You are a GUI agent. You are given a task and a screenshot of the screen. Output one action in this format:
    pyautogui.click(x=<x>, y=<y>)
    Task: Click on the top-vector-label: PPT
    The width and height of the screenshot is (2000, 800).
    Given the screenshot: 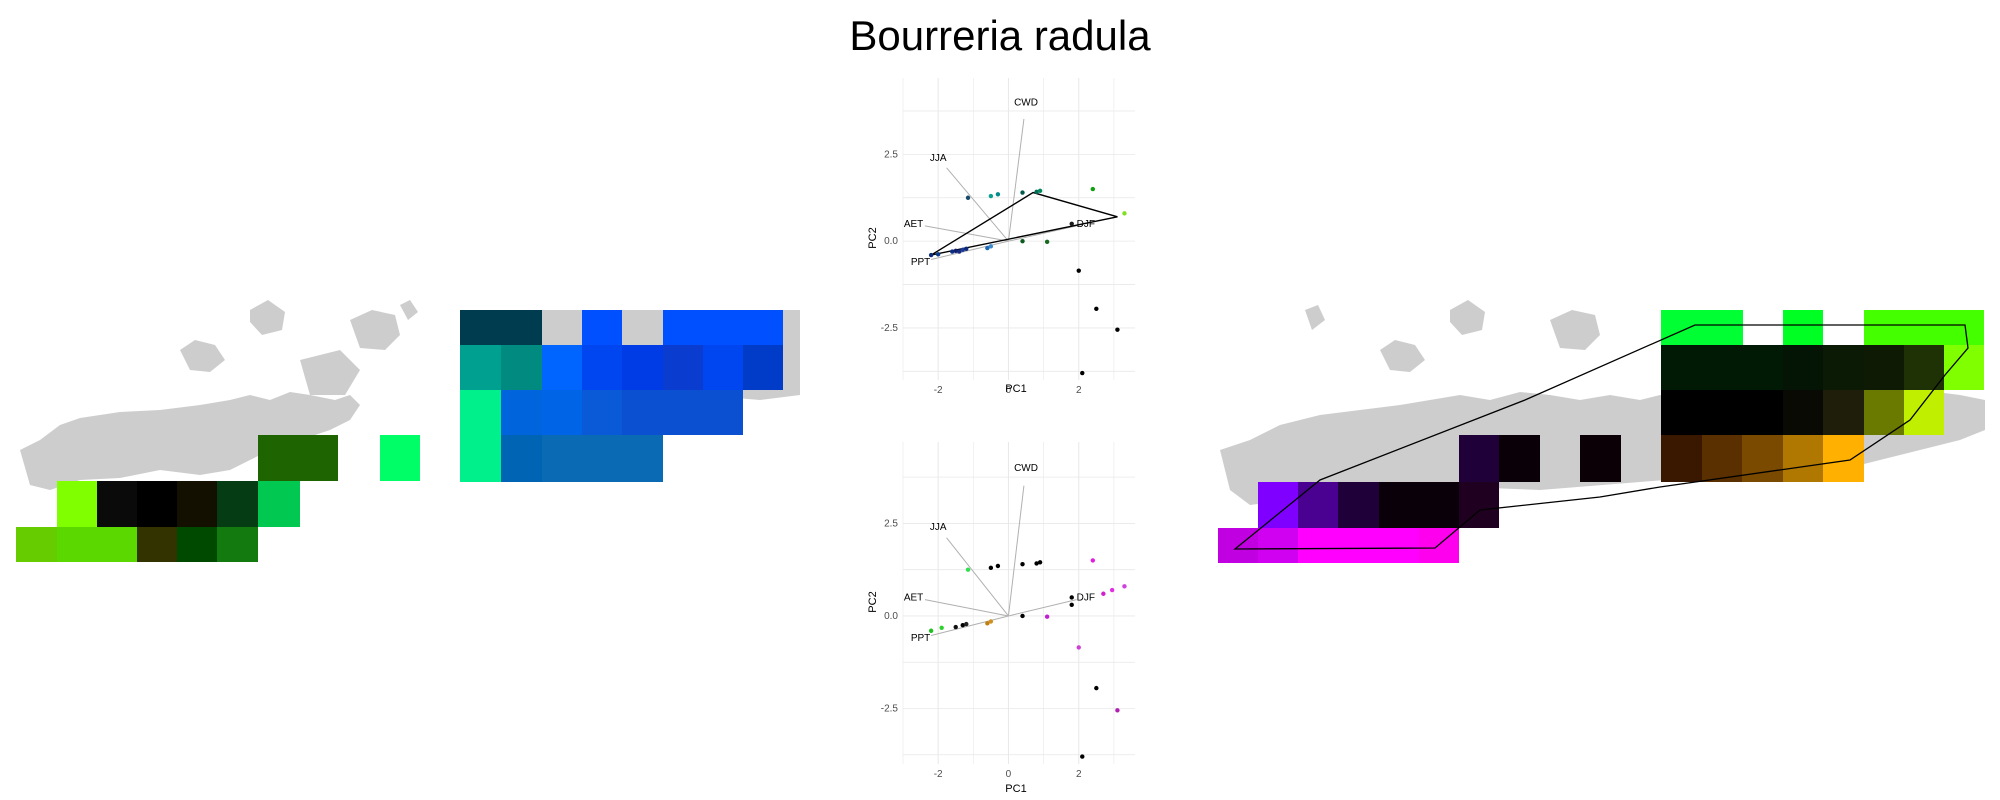 What is the action you would take?
    pyautogui.click(x=920, y=262)
    